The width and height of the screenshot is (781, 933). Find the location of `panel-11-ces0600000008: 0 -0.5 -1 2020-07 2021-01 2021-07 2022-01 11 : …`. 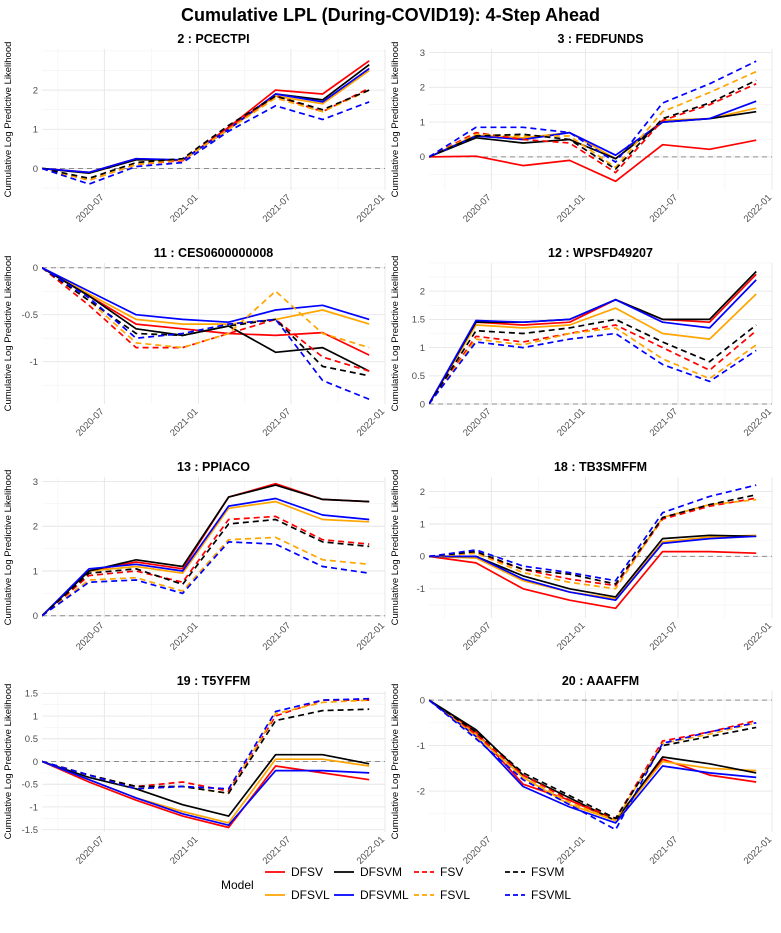

panel-11-ces0600000008: 0 -0.5 -1 2020-07 2021-01 2021-07 2022-01 11 : … is located at coordinates (195, 342).